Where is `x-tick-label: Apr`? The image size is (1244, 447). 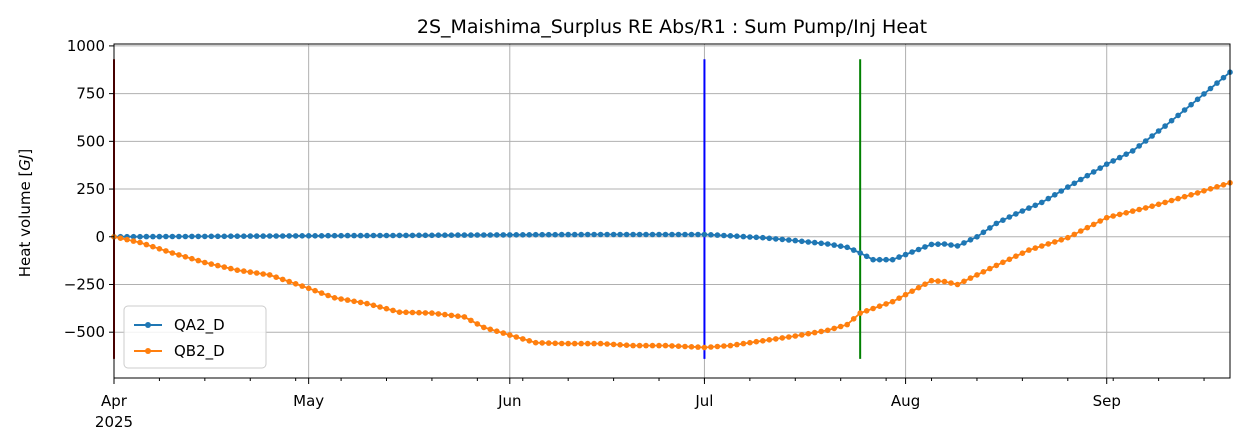
x-tick-label: Apr is located at coordinates (114, 401).